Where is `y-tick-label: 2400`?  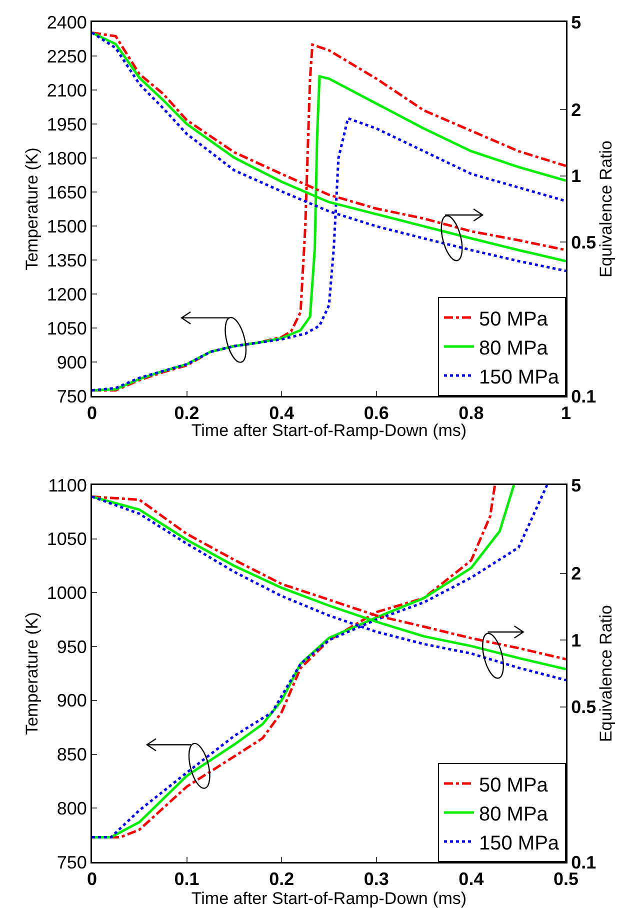
y-tick-label: 2400 is located at coordinates (66, 22).